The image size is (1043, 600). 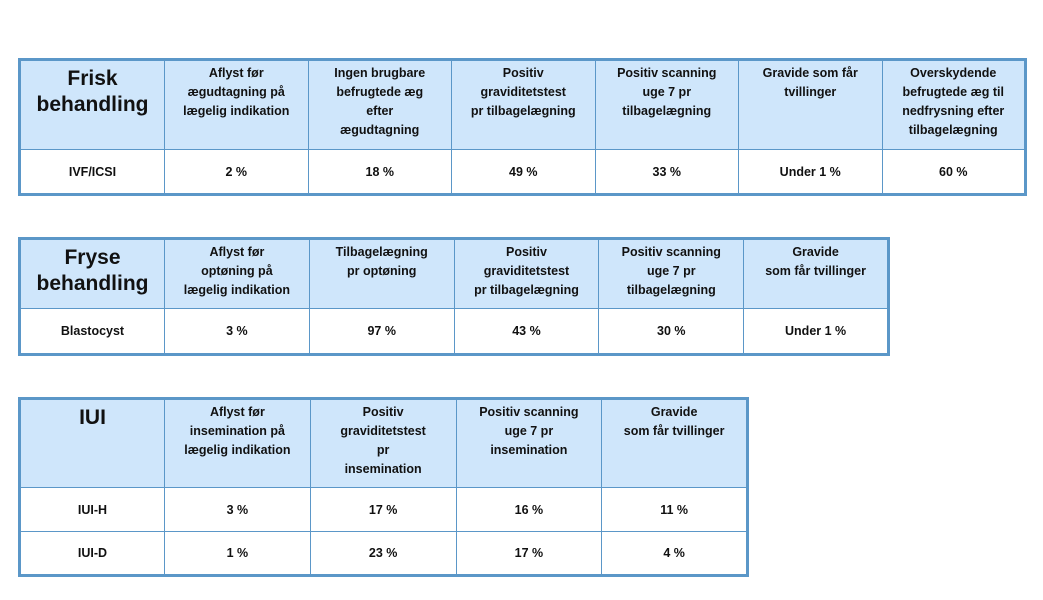 I want to click on table-title: IUI, so click(x=92, y=443).